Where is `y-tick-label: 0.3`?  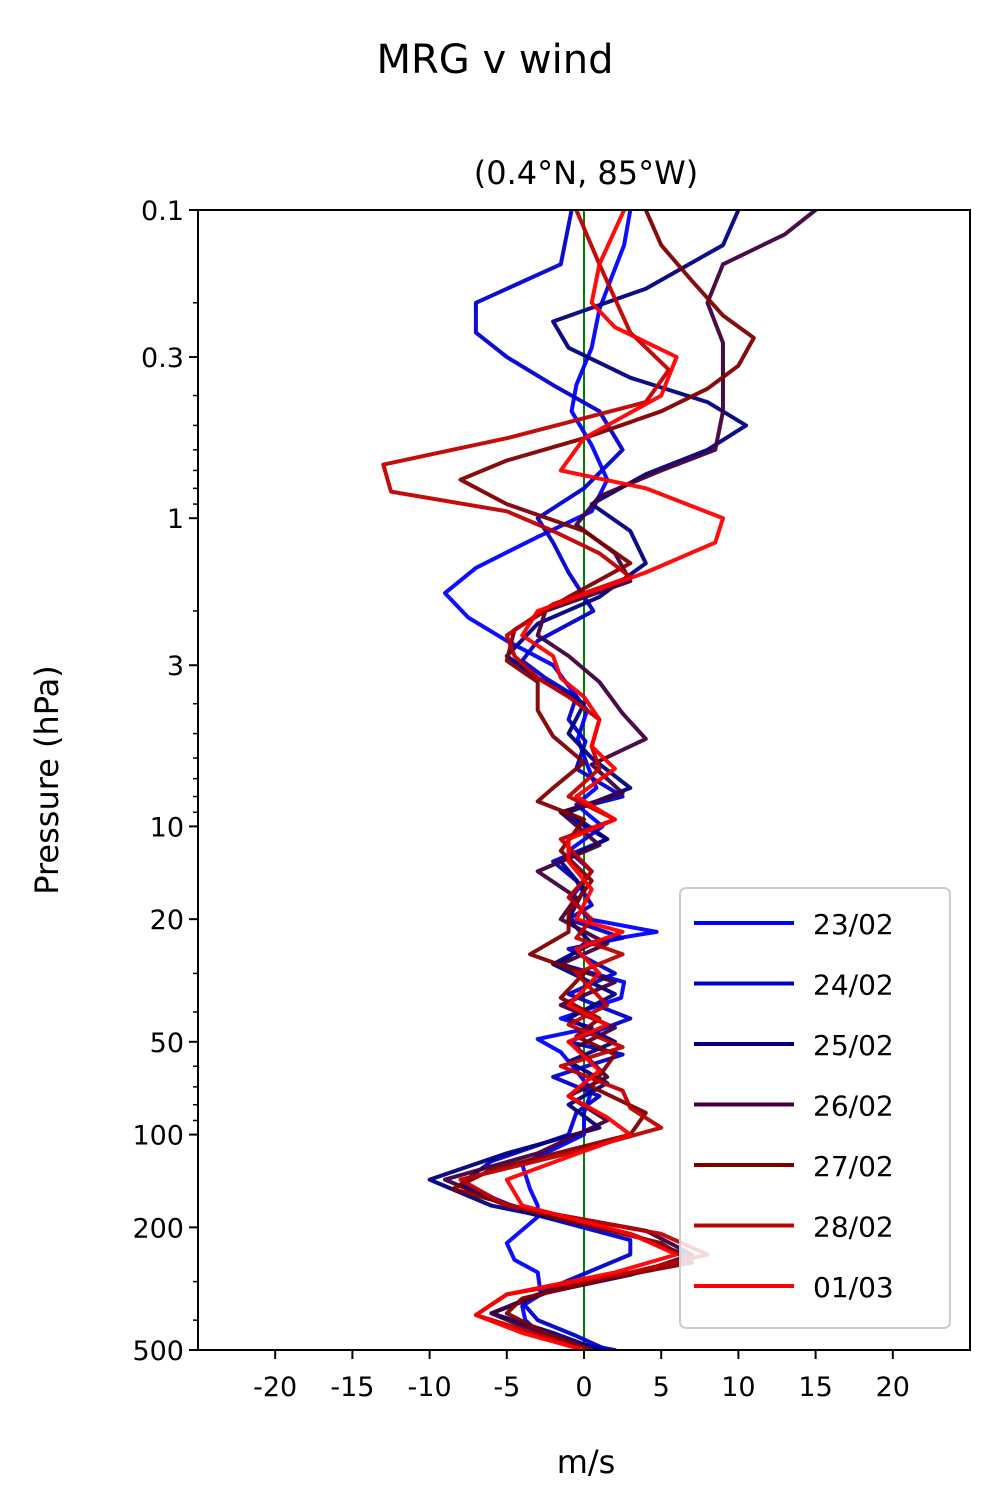 y-tick-label: 0.3 is located at coordinates (162, 358).